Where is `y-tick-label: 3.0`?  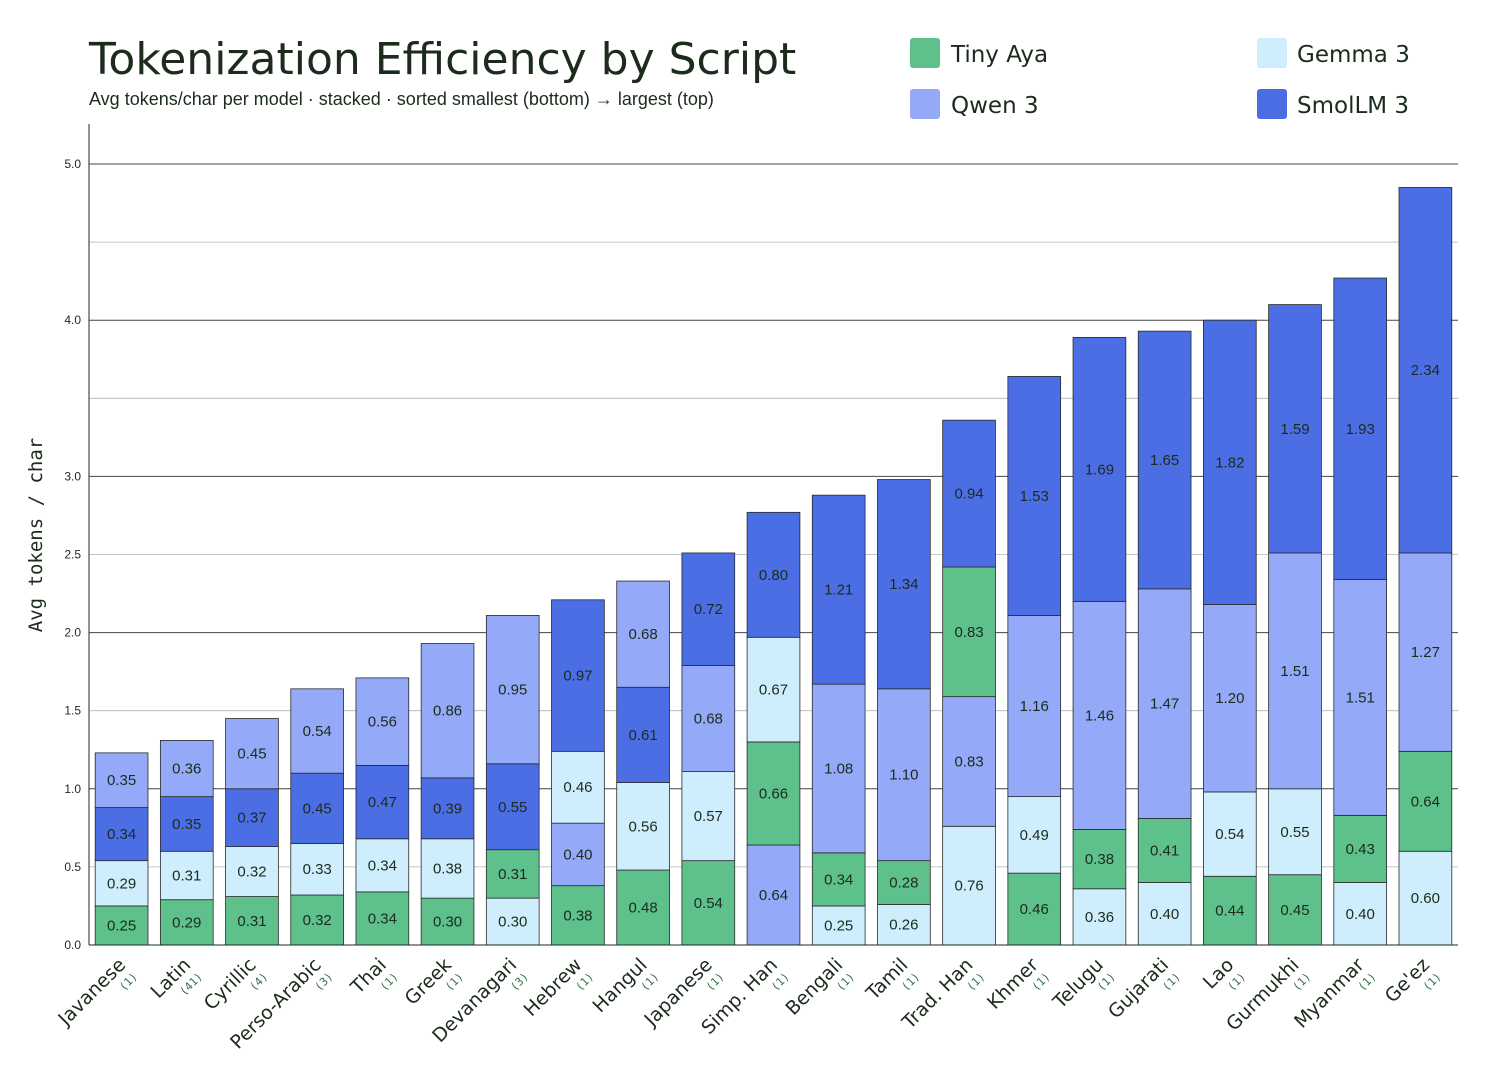
y-tick-label: 3.0 is located at coordinates (72, 476).